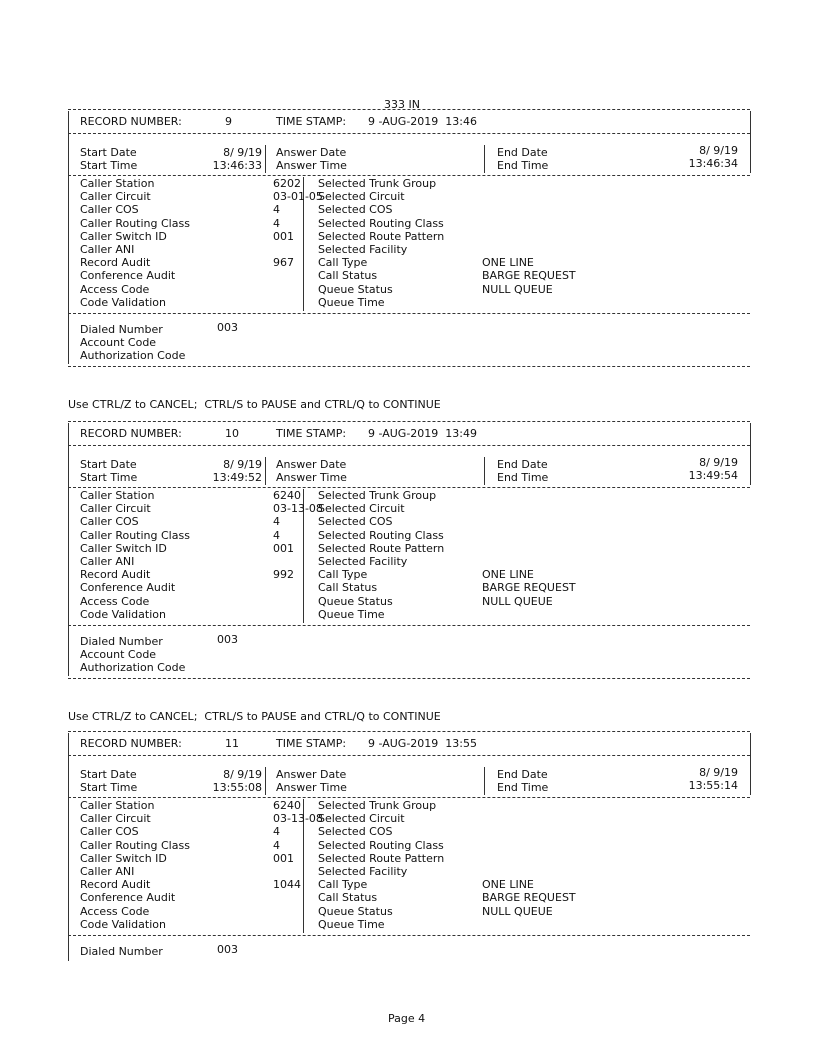 Image resolution: width=817 pixels, height=1056 pixels. What do you see at coordinates (422, 433) in the screenshot?
I see `time-stamp: 9 -AUG-2019 13:49` at bounding box center [422, 433].